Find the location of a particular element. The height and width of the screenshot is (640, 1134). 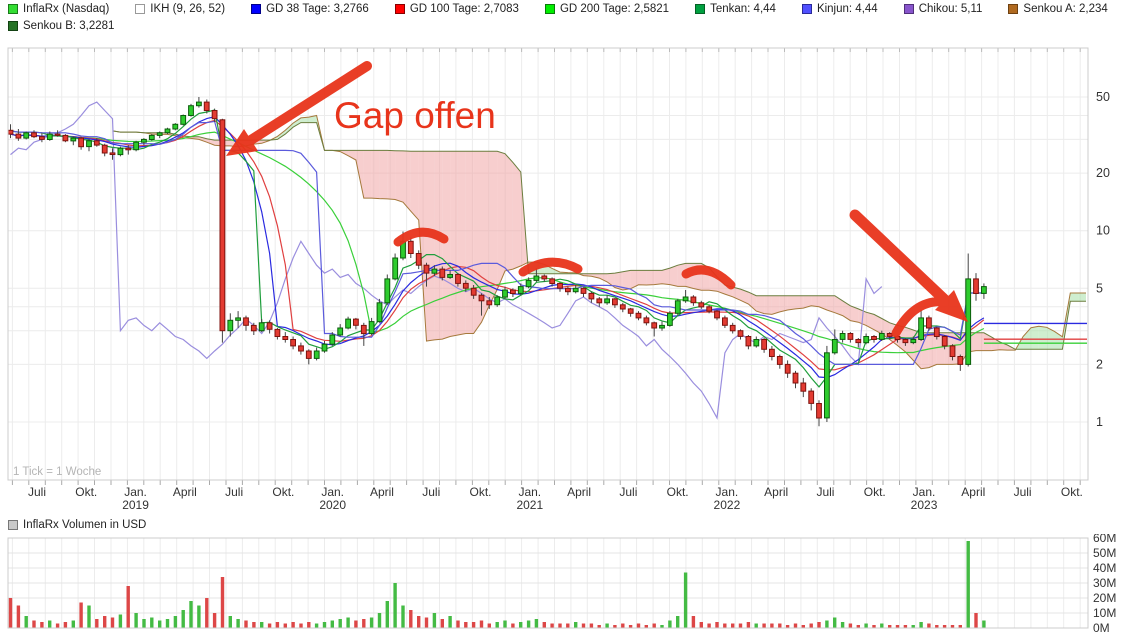

x-label-month: Jan. is located at coordinates (924, 492).